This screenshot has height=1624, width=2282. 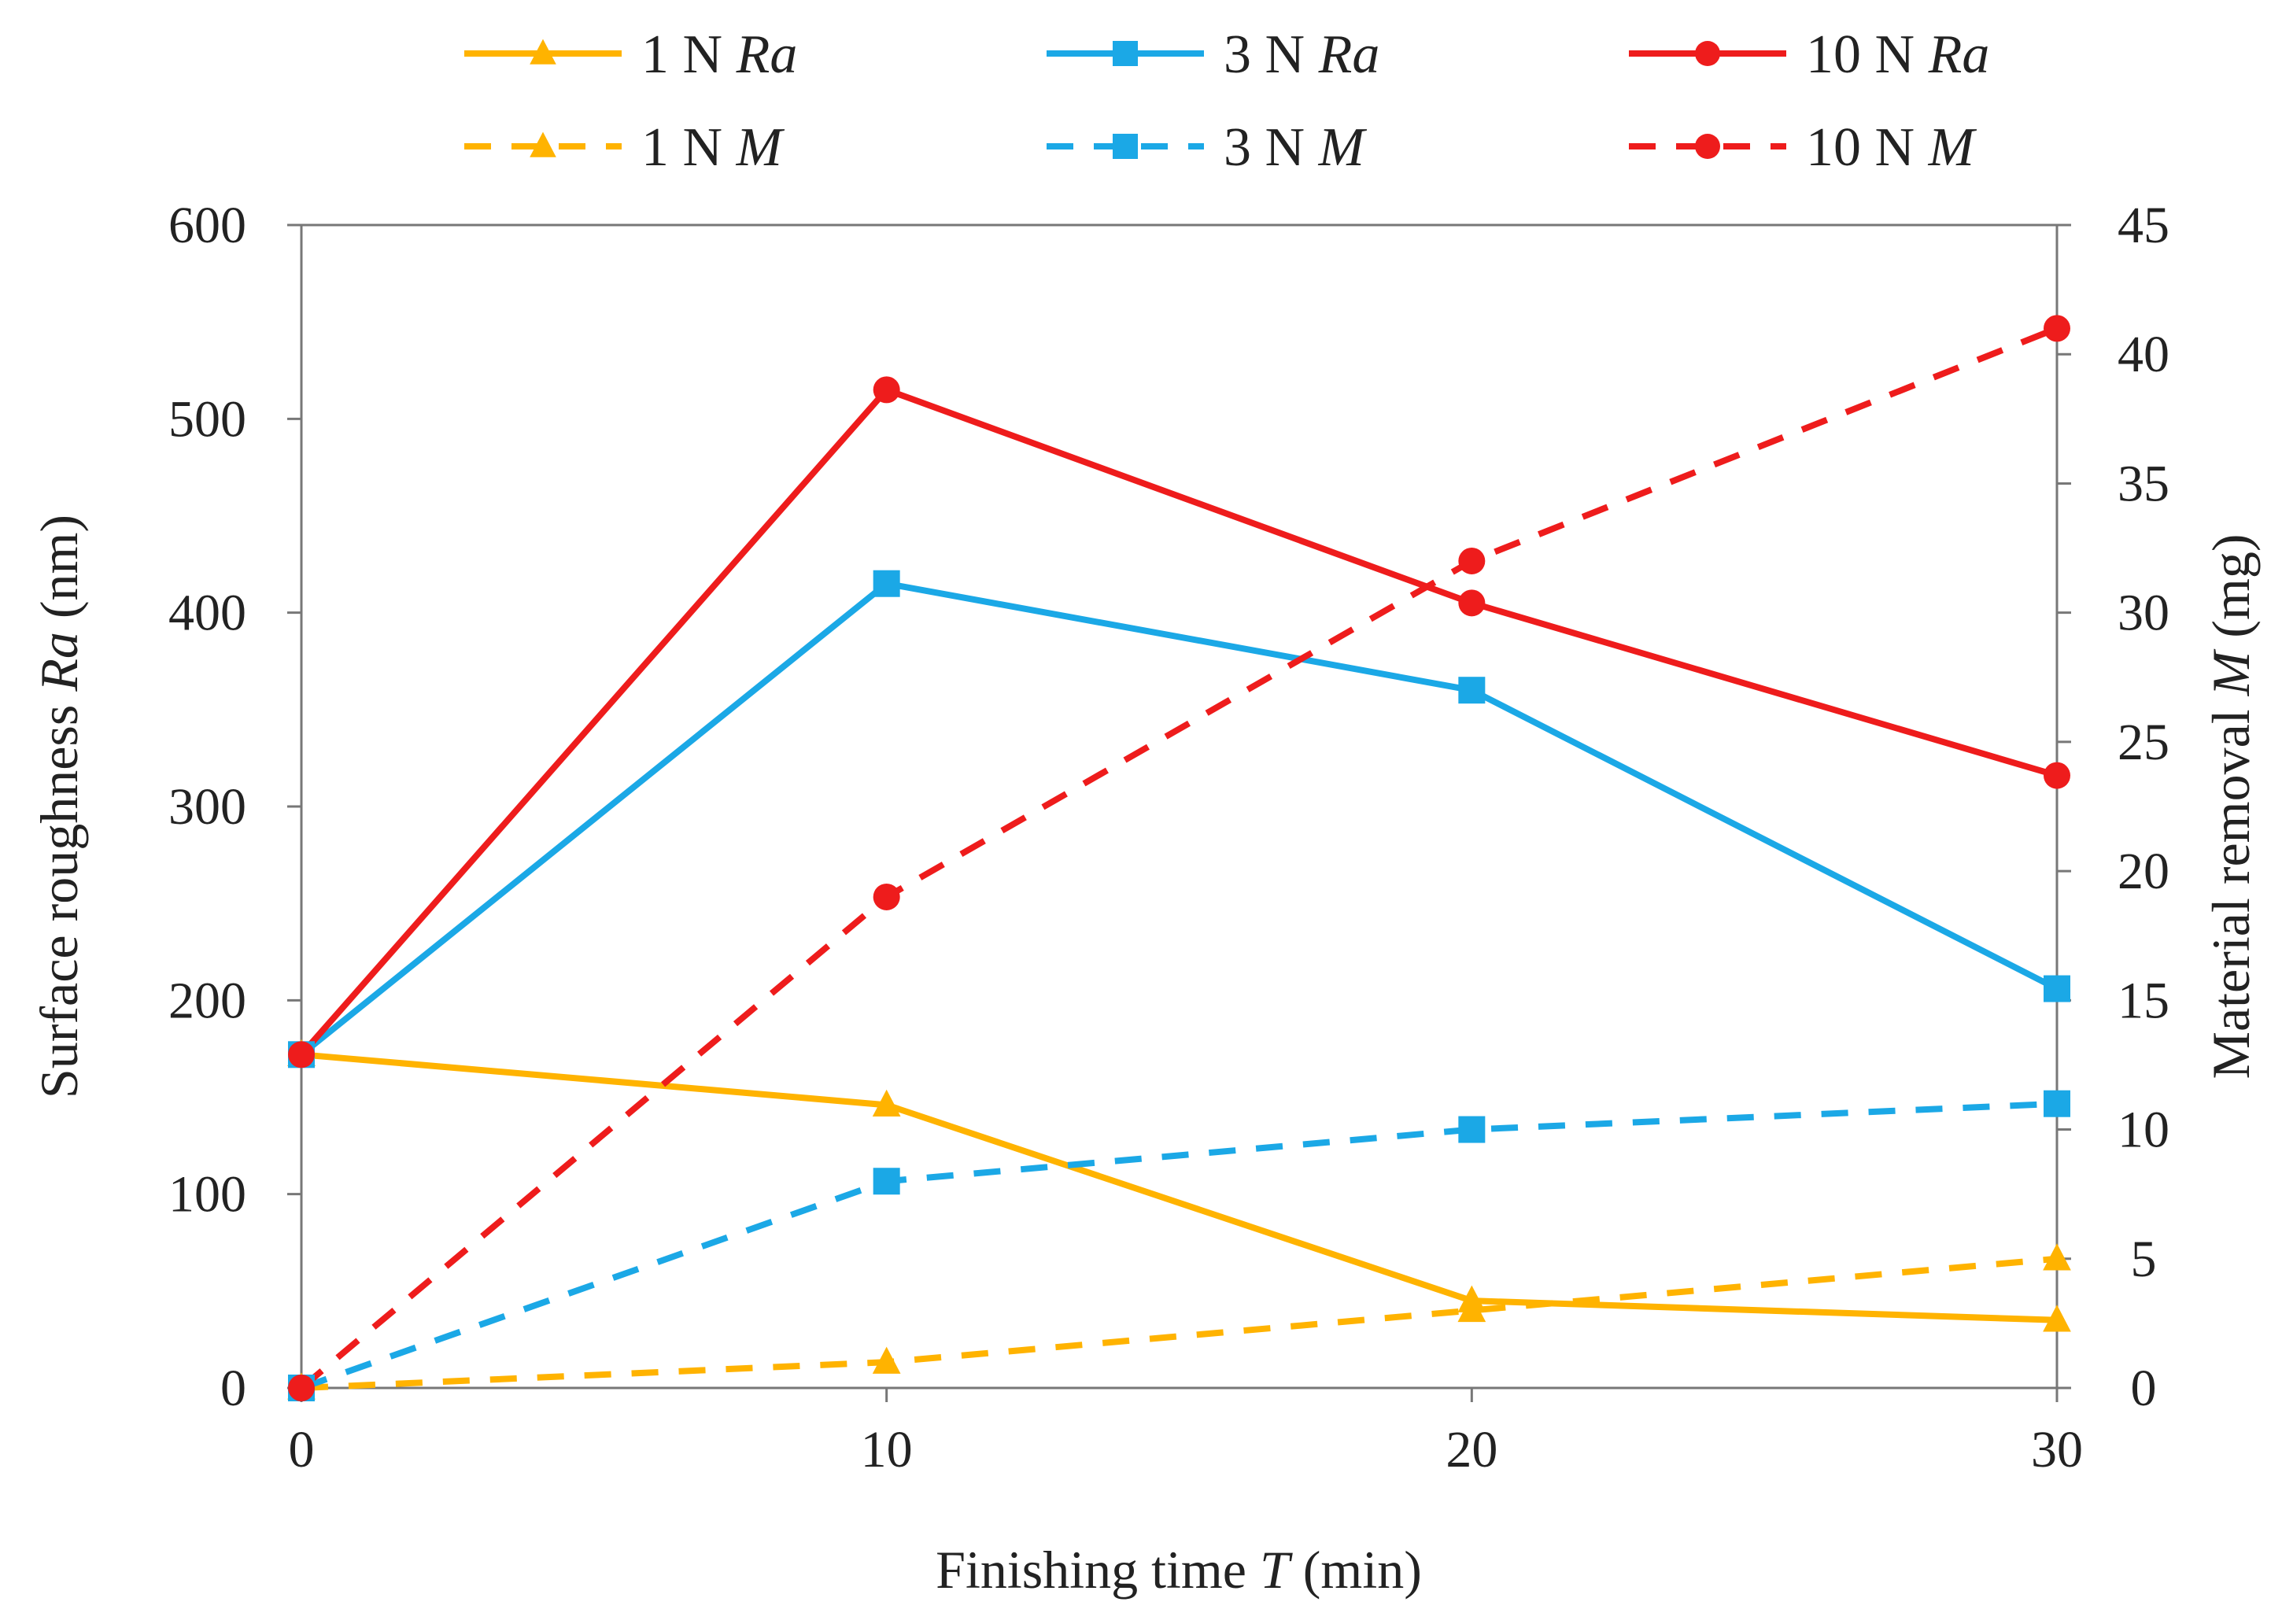 What do you see at coordinates (207, 1195) in the screenshot?
I see `y-left-tick-label: 100` at bounding box center [207, 1195].